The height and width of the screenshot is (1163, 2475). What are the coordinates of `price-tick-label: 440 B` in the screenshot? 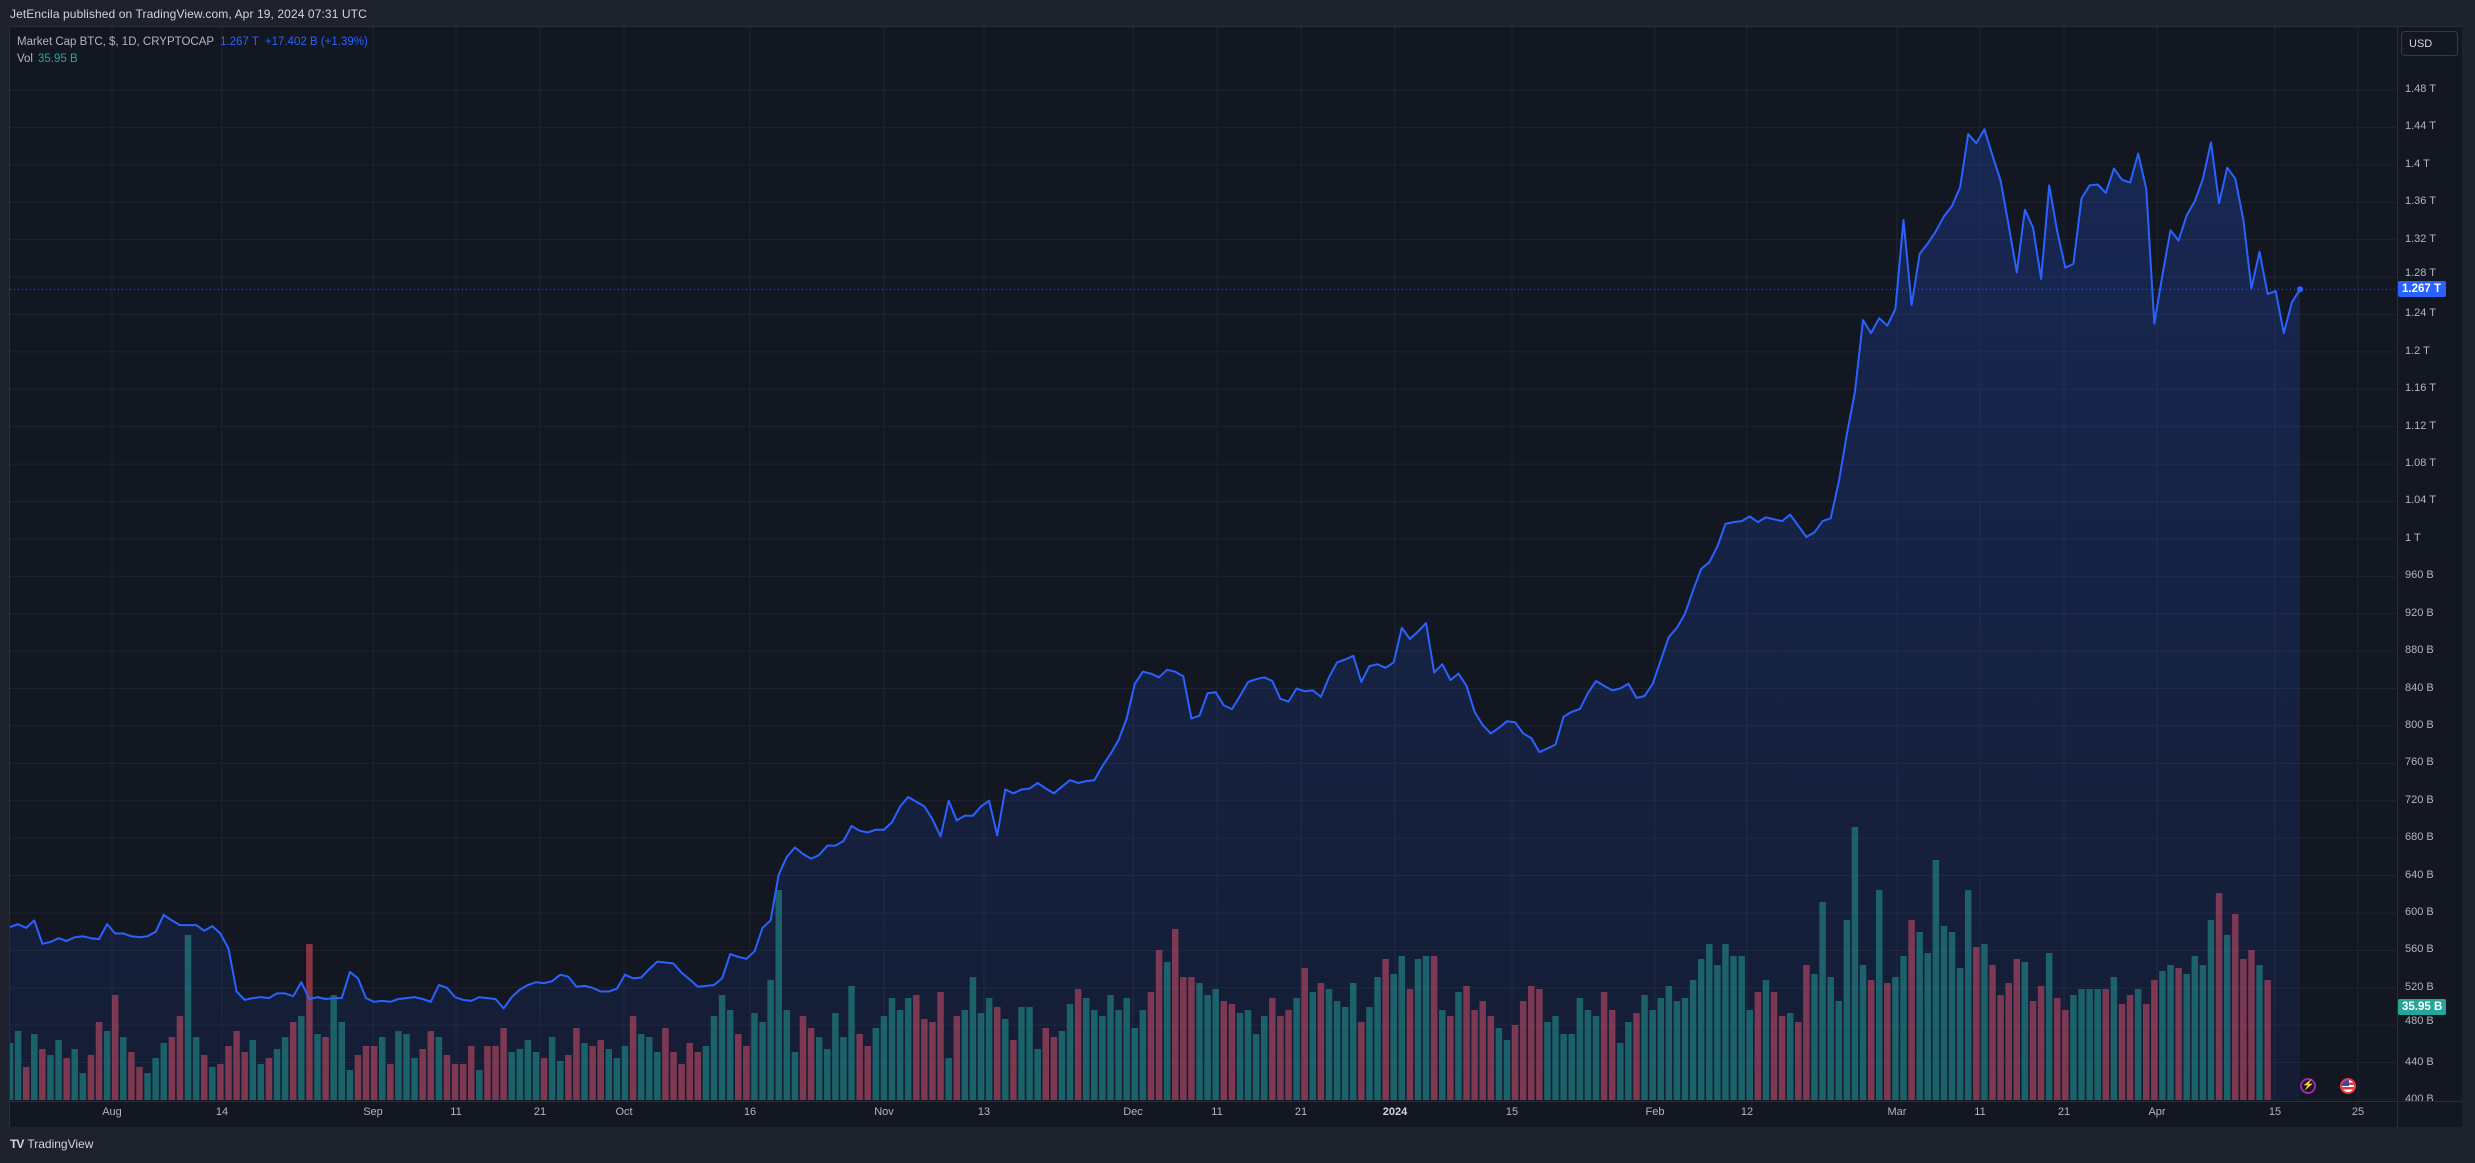 It's located at (2419, 1061).